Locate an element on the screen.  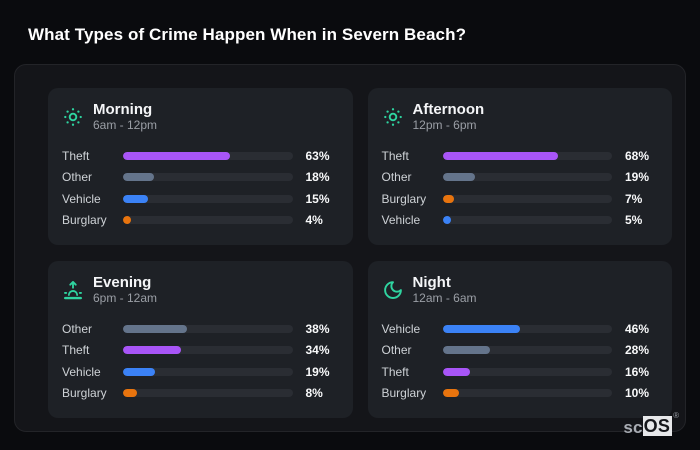
registered-trademark-icon: ® is located at coordinates (676, 415).